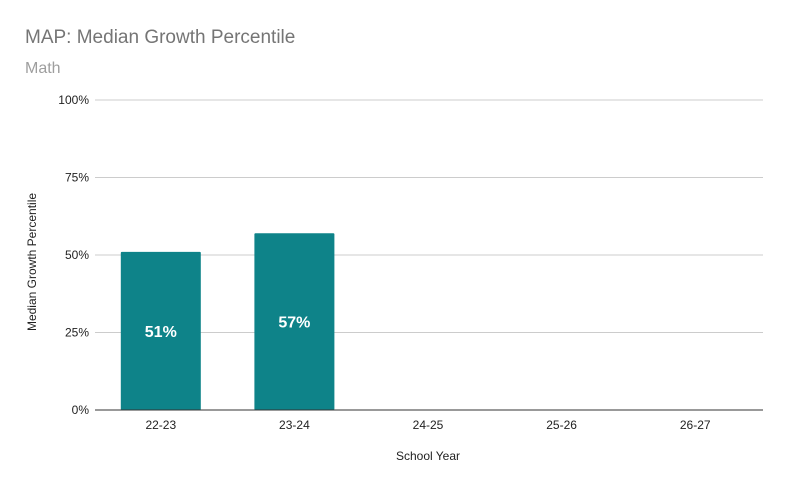 This screenshot has width=787, height=487. What do you see at coordinates (294, 425) in the screenshot?
I see `x-tick-label: 23-24` at bounding box center [294, 425].